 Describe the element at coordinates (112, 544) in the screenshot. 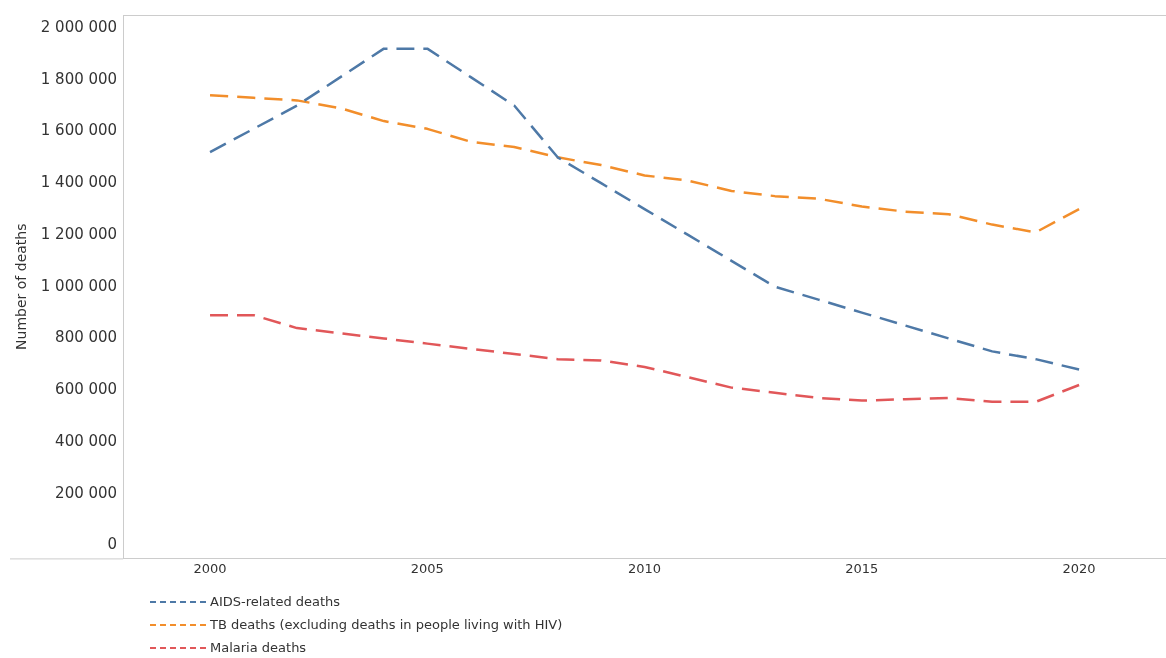

I see `y-tick-label: 0` at that location.